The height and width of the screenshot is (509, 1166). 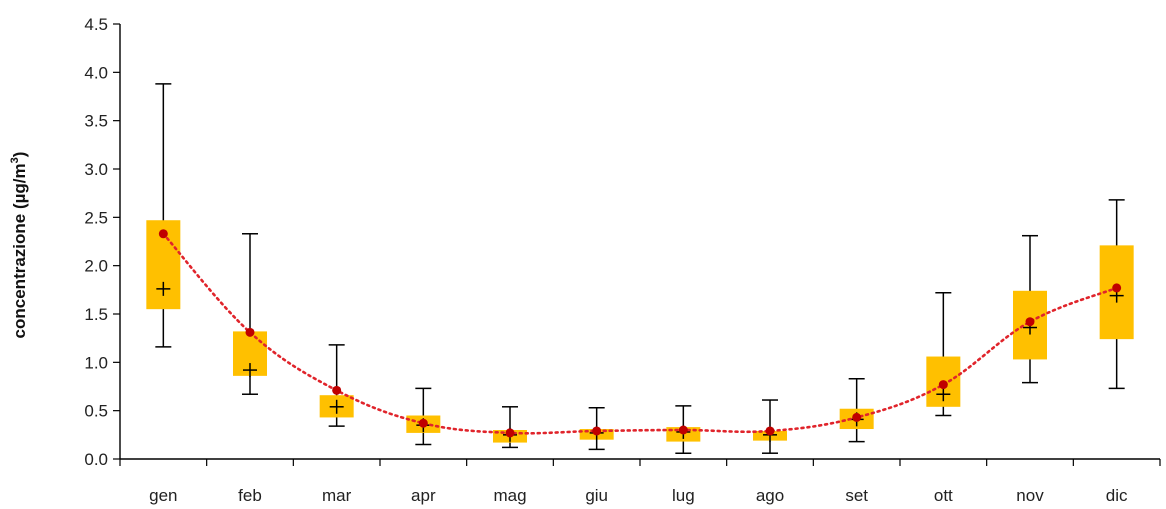 I want to click on x-tick-label: gen, so click(x=163, y=495).